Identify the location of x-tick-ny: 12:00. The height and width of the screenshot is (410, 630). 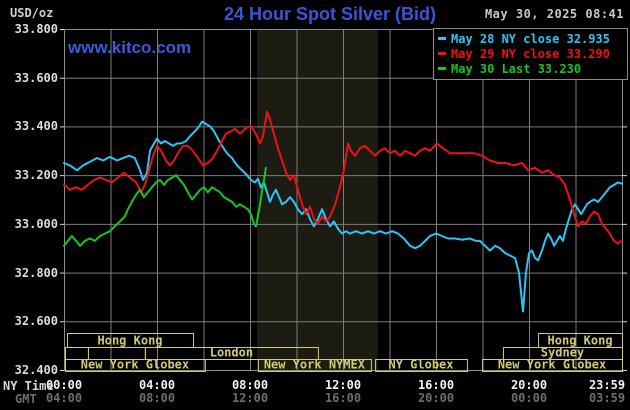
(343, 385).